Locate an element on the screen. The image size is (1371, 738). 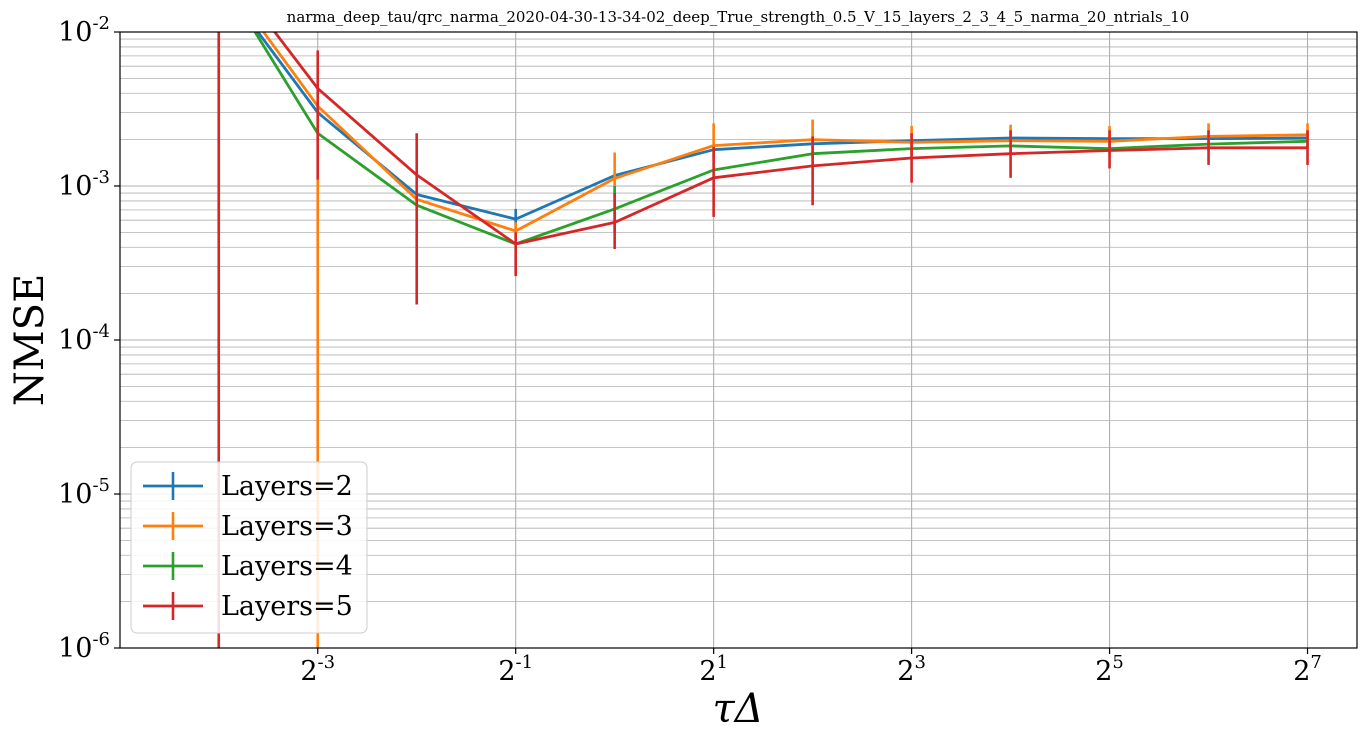
y-tick-label: 10-4 is located at coordinates (84, 338).